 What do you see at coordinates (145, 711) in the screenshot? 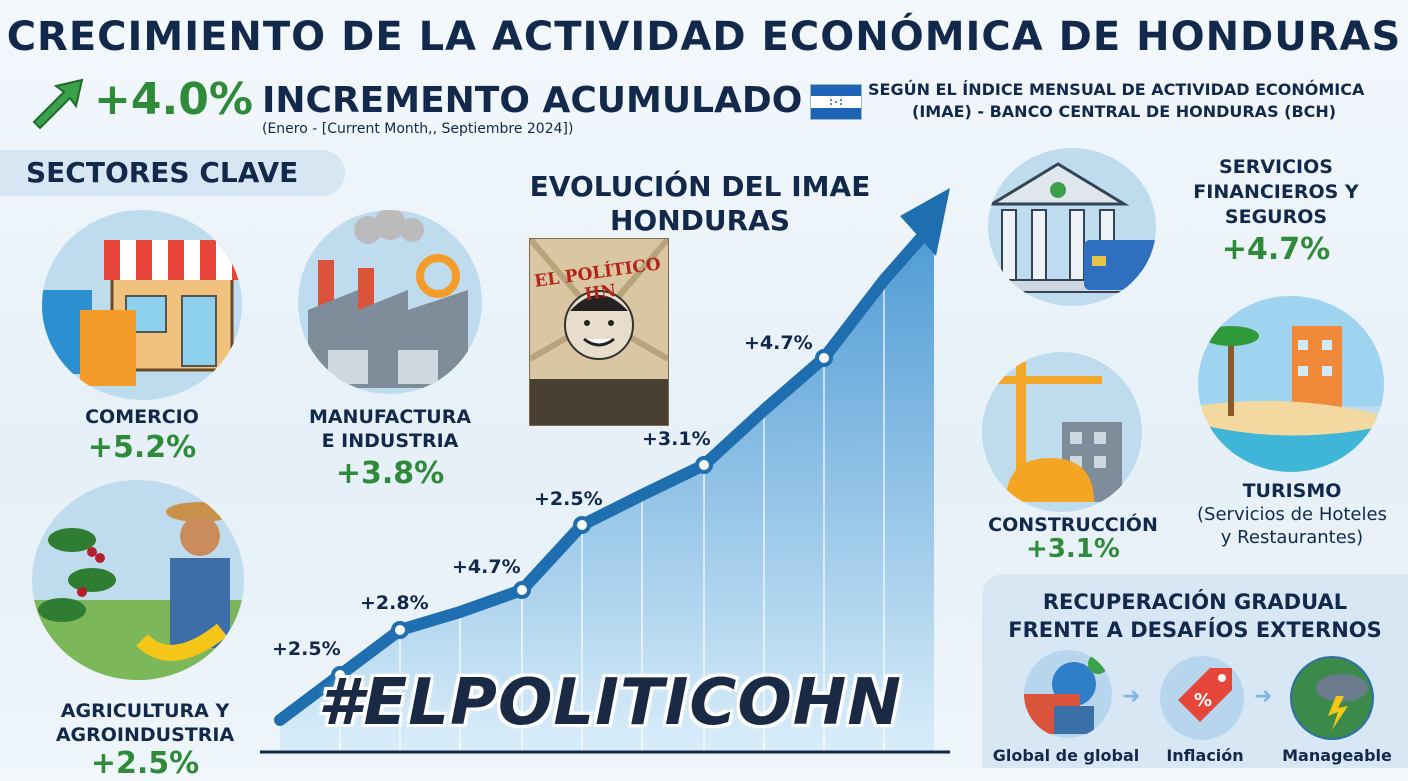
I see `sector-agricultura-name-1: AGRICULTURA Y` at bounding box center [145, 711].